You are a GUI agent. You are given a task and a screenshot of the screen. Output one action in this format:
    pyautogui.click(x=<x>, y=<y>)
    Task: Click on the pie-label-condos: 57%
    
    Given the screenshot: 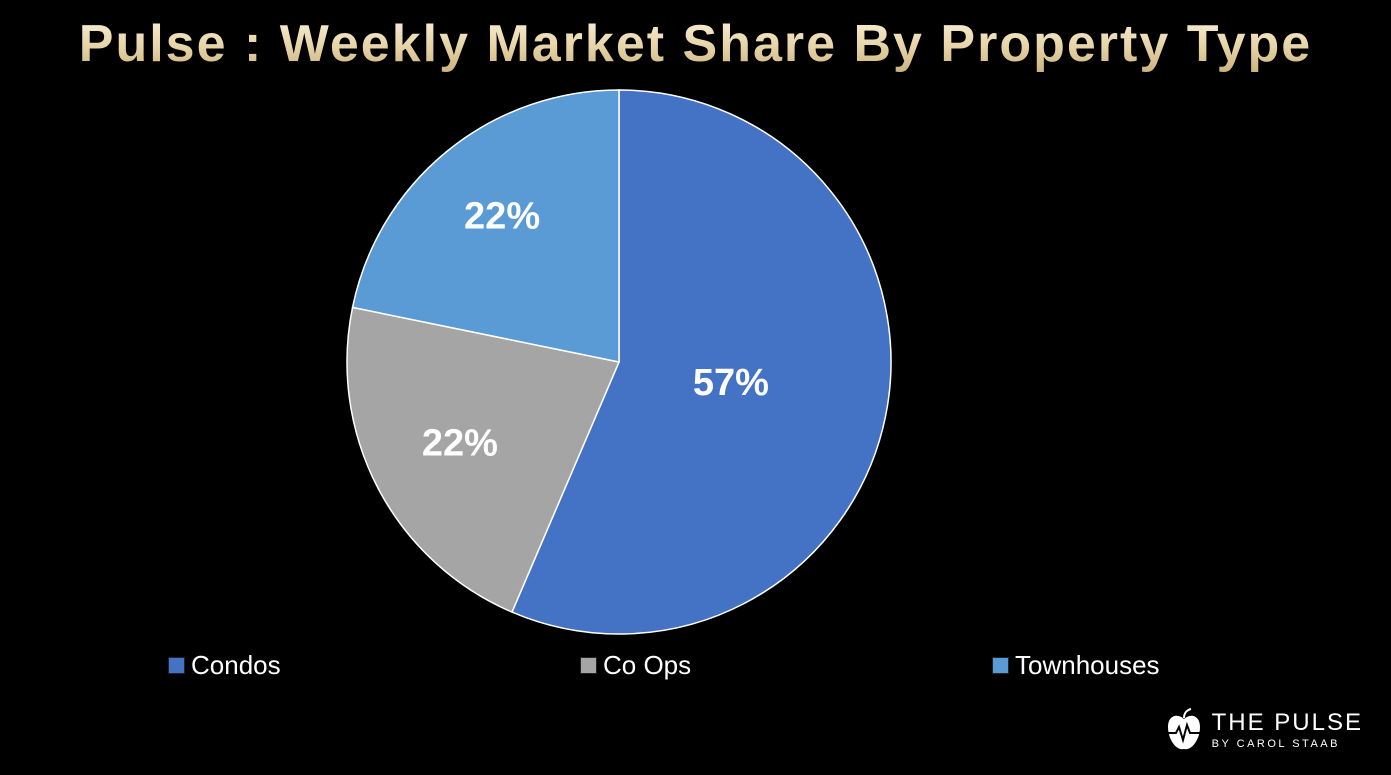 What is the action you would take?
    pyautogui.click(x=731, y=383)
    